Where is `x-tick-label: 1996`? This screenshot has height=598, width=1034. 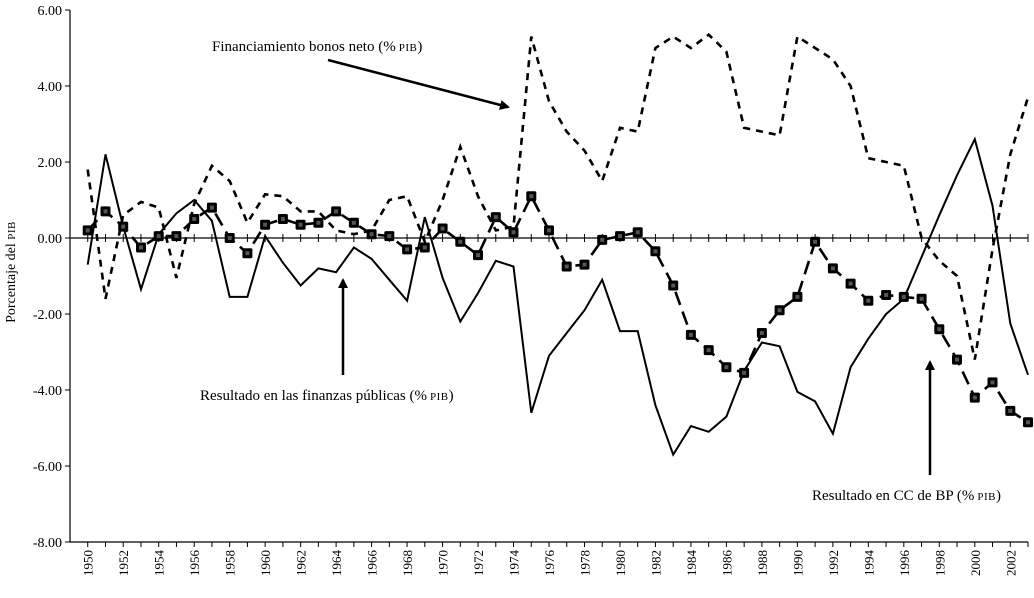 x-tick-label: 1996 is located at coordinates (904, 563).